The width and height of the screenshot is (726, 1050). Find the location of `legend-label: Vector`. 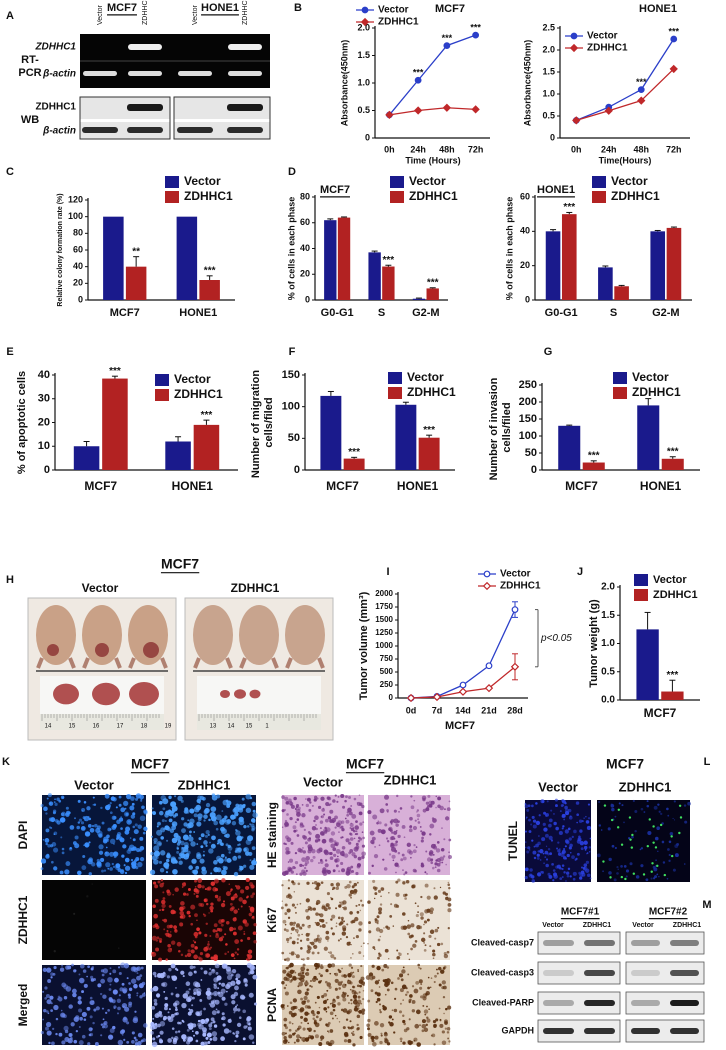

legend-label: Vector is located at coordinates (192, 379).